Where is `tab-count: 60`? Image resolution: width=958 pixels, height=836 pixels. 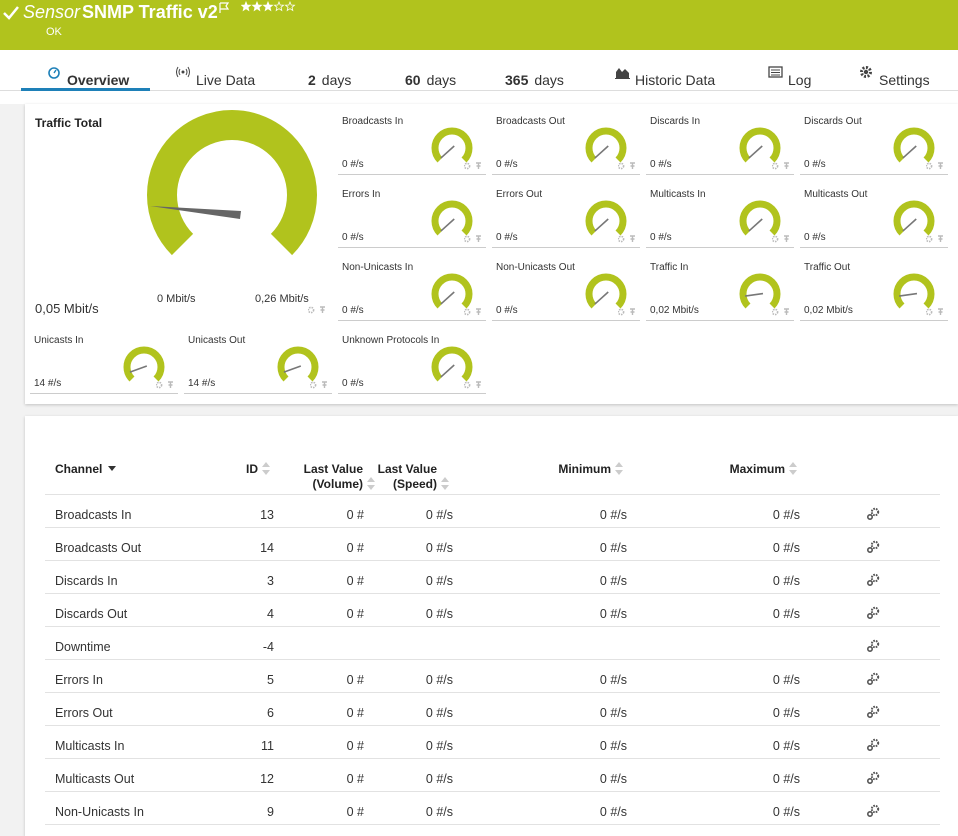
tab-count: 60 is located at coordinates (413, 80).